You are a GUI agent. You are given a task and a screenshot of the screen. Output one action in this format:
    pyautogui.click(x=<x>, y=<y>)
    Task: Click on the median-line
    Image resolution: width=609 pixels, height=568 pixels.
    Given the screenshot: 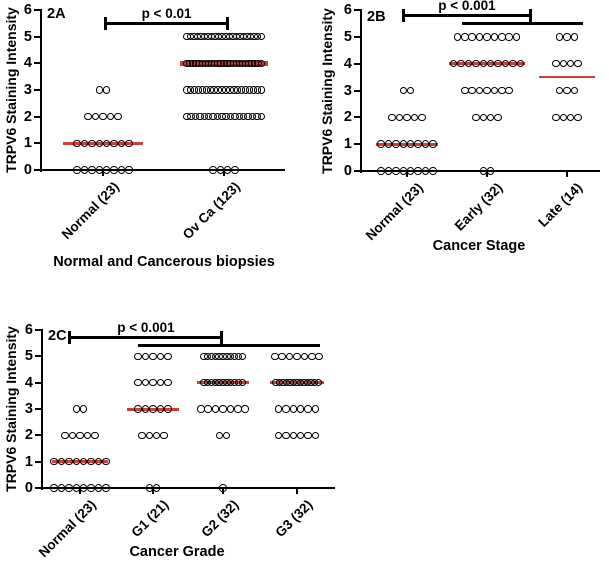 What is the action you would take?
    pyautogui.click(x=567, y=77)
    